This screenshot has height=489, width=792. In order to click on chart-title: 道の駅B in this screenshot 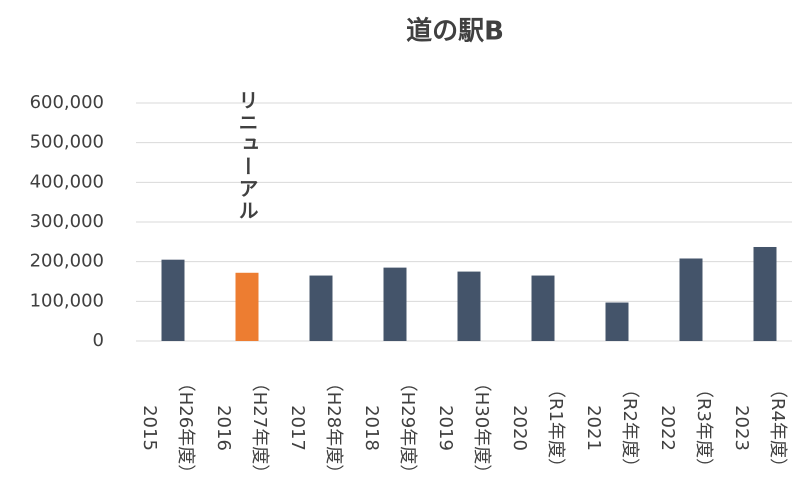, I will do `click(455, 31)`.